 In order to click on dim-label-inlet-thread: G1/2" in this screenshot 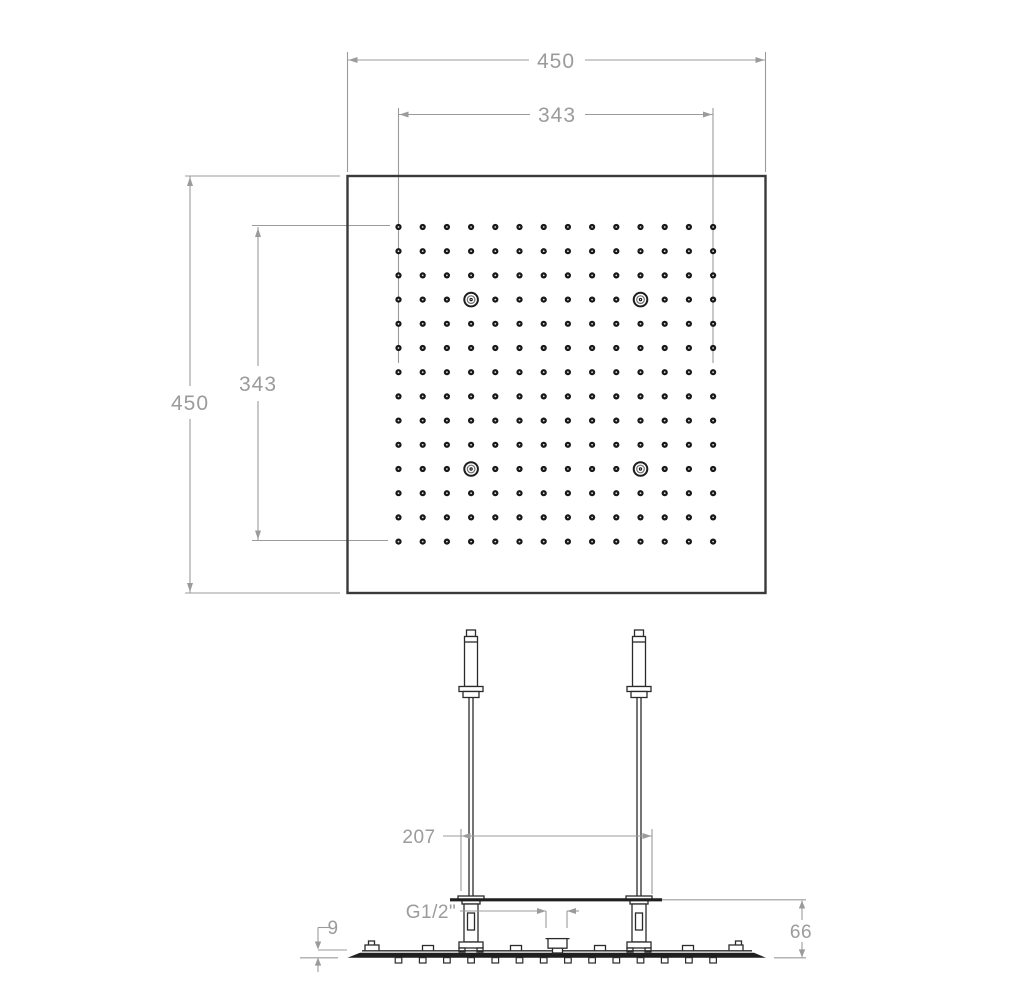, I will do `click(431, 912)`.